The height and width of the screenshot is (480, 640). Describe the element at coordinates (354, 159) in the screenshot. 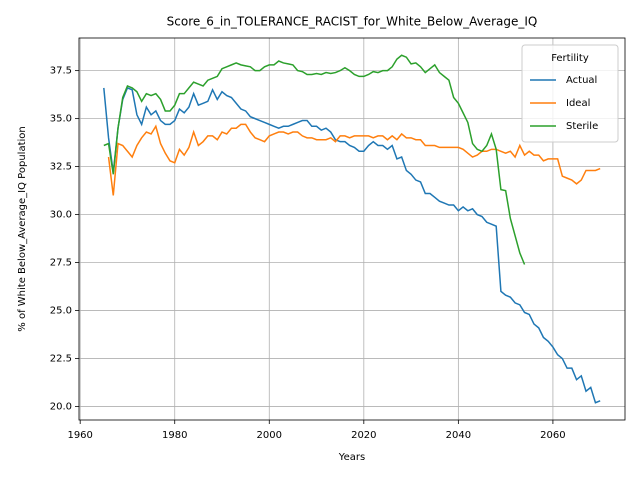

I see `line-series` at that location.